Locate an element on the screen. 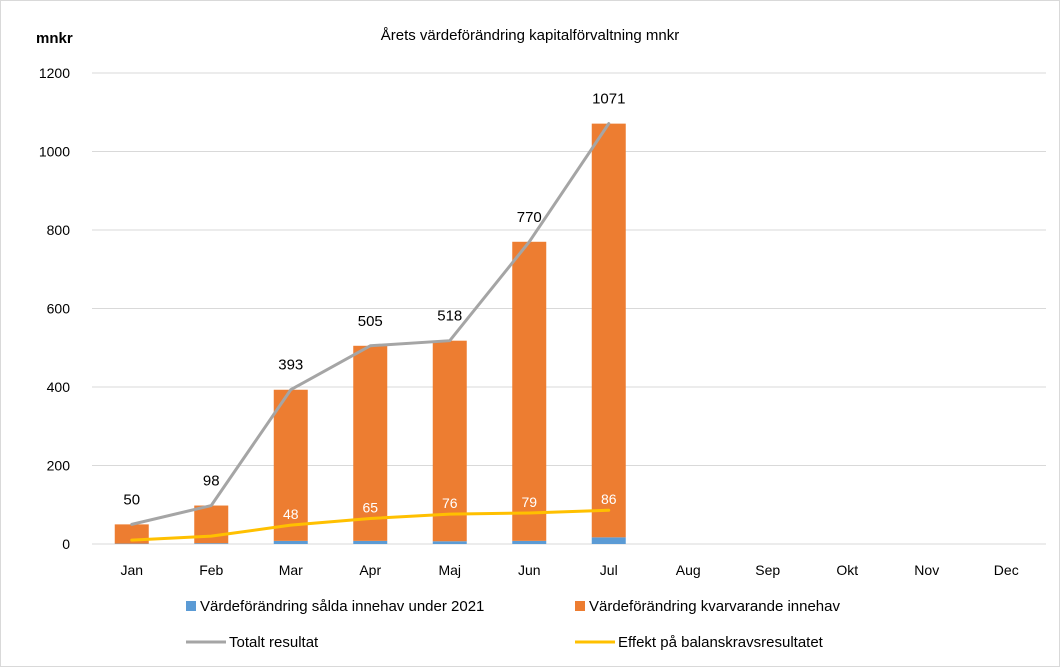  x-tick-label: Jul is located at coordinates (609, 570).